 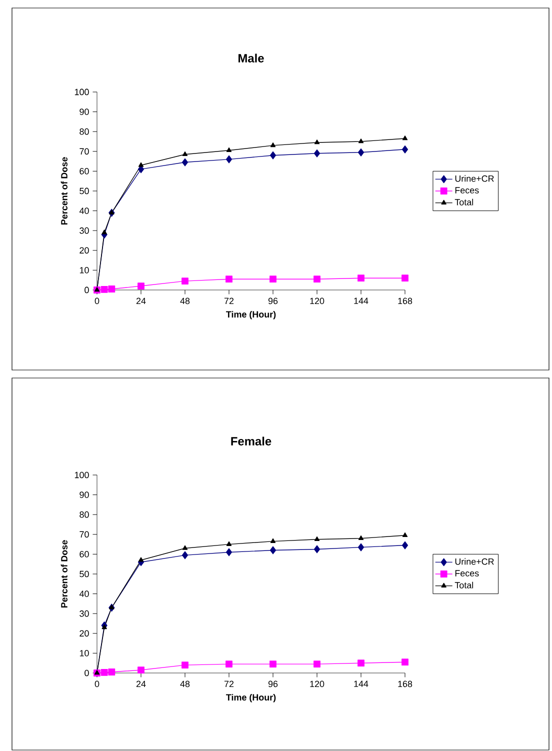 I want to click on chart-title: Male, so click(x=251, y=58).